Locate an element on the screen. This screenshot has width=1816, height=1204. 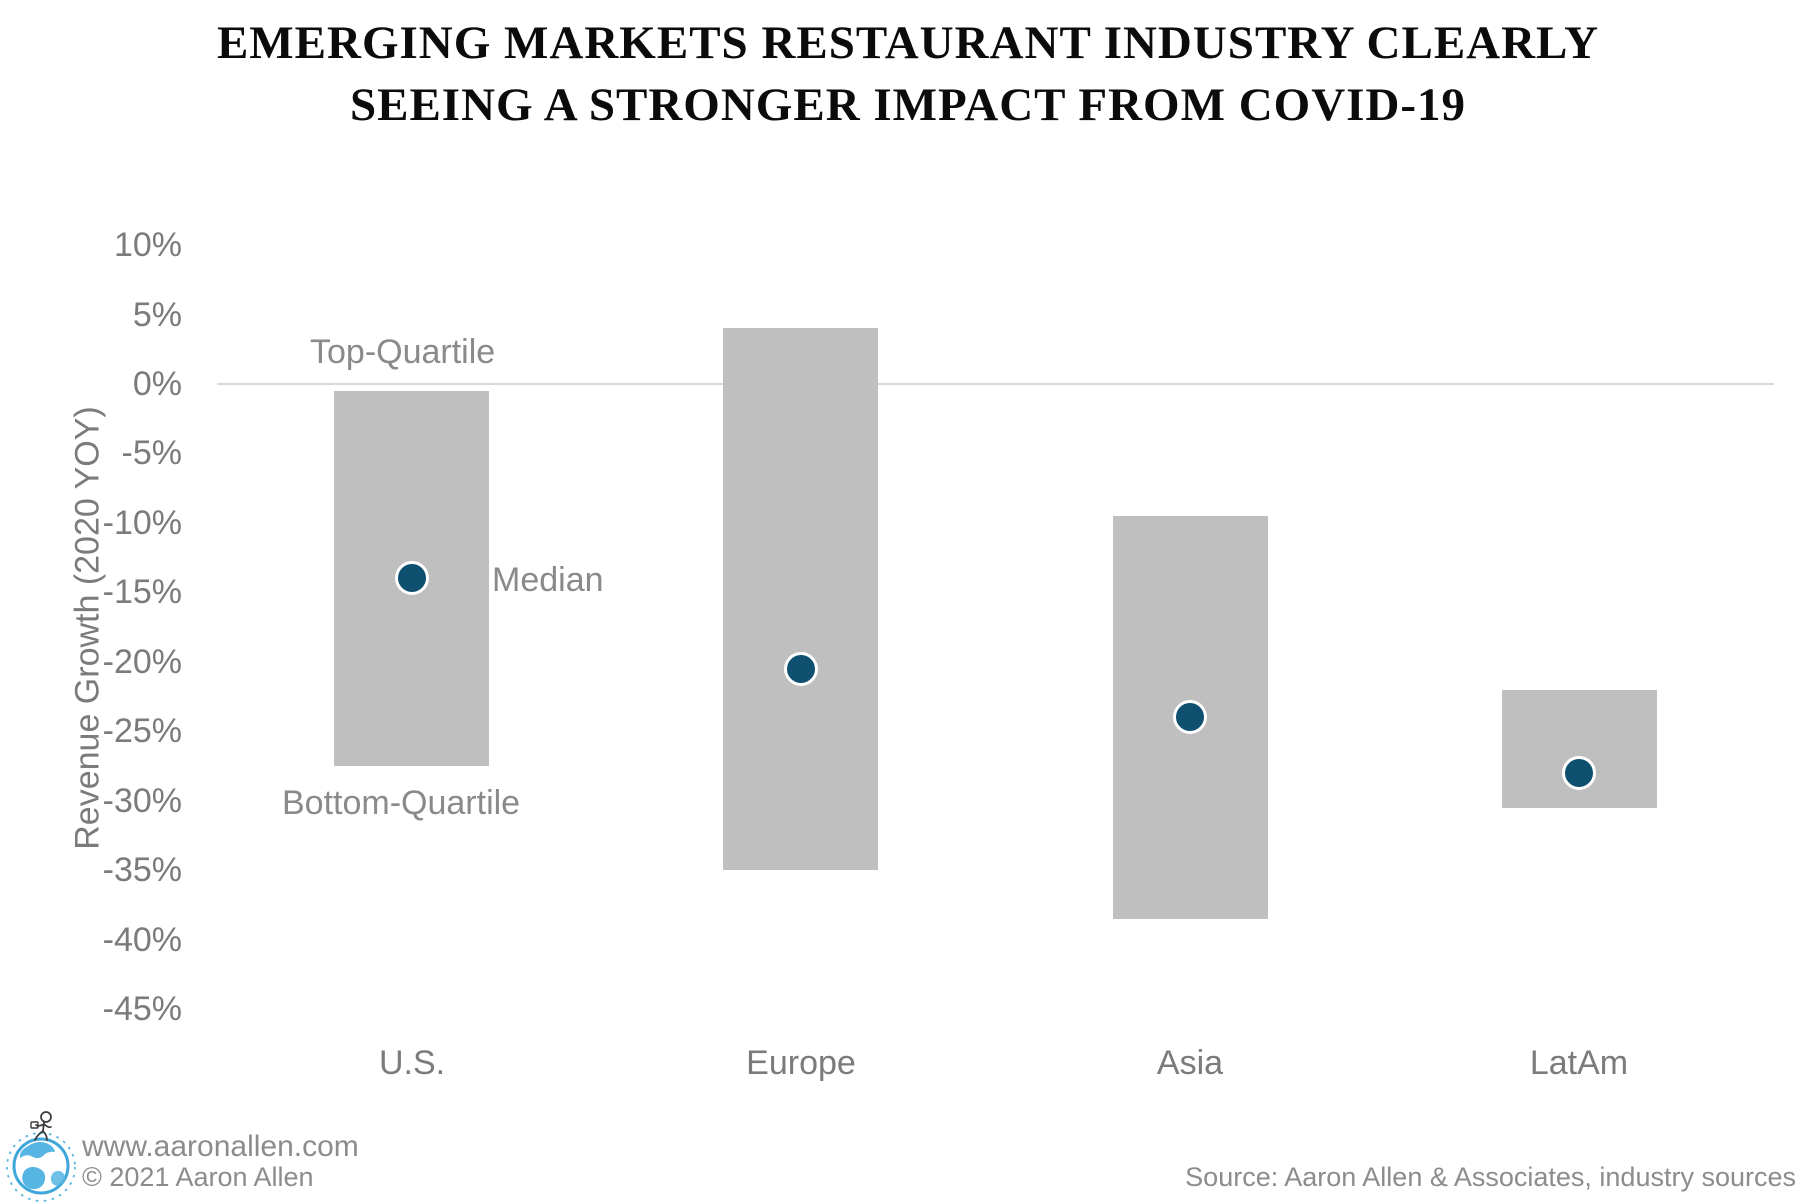
y-axis-tick: -30% is located at coordinates (142, 801).